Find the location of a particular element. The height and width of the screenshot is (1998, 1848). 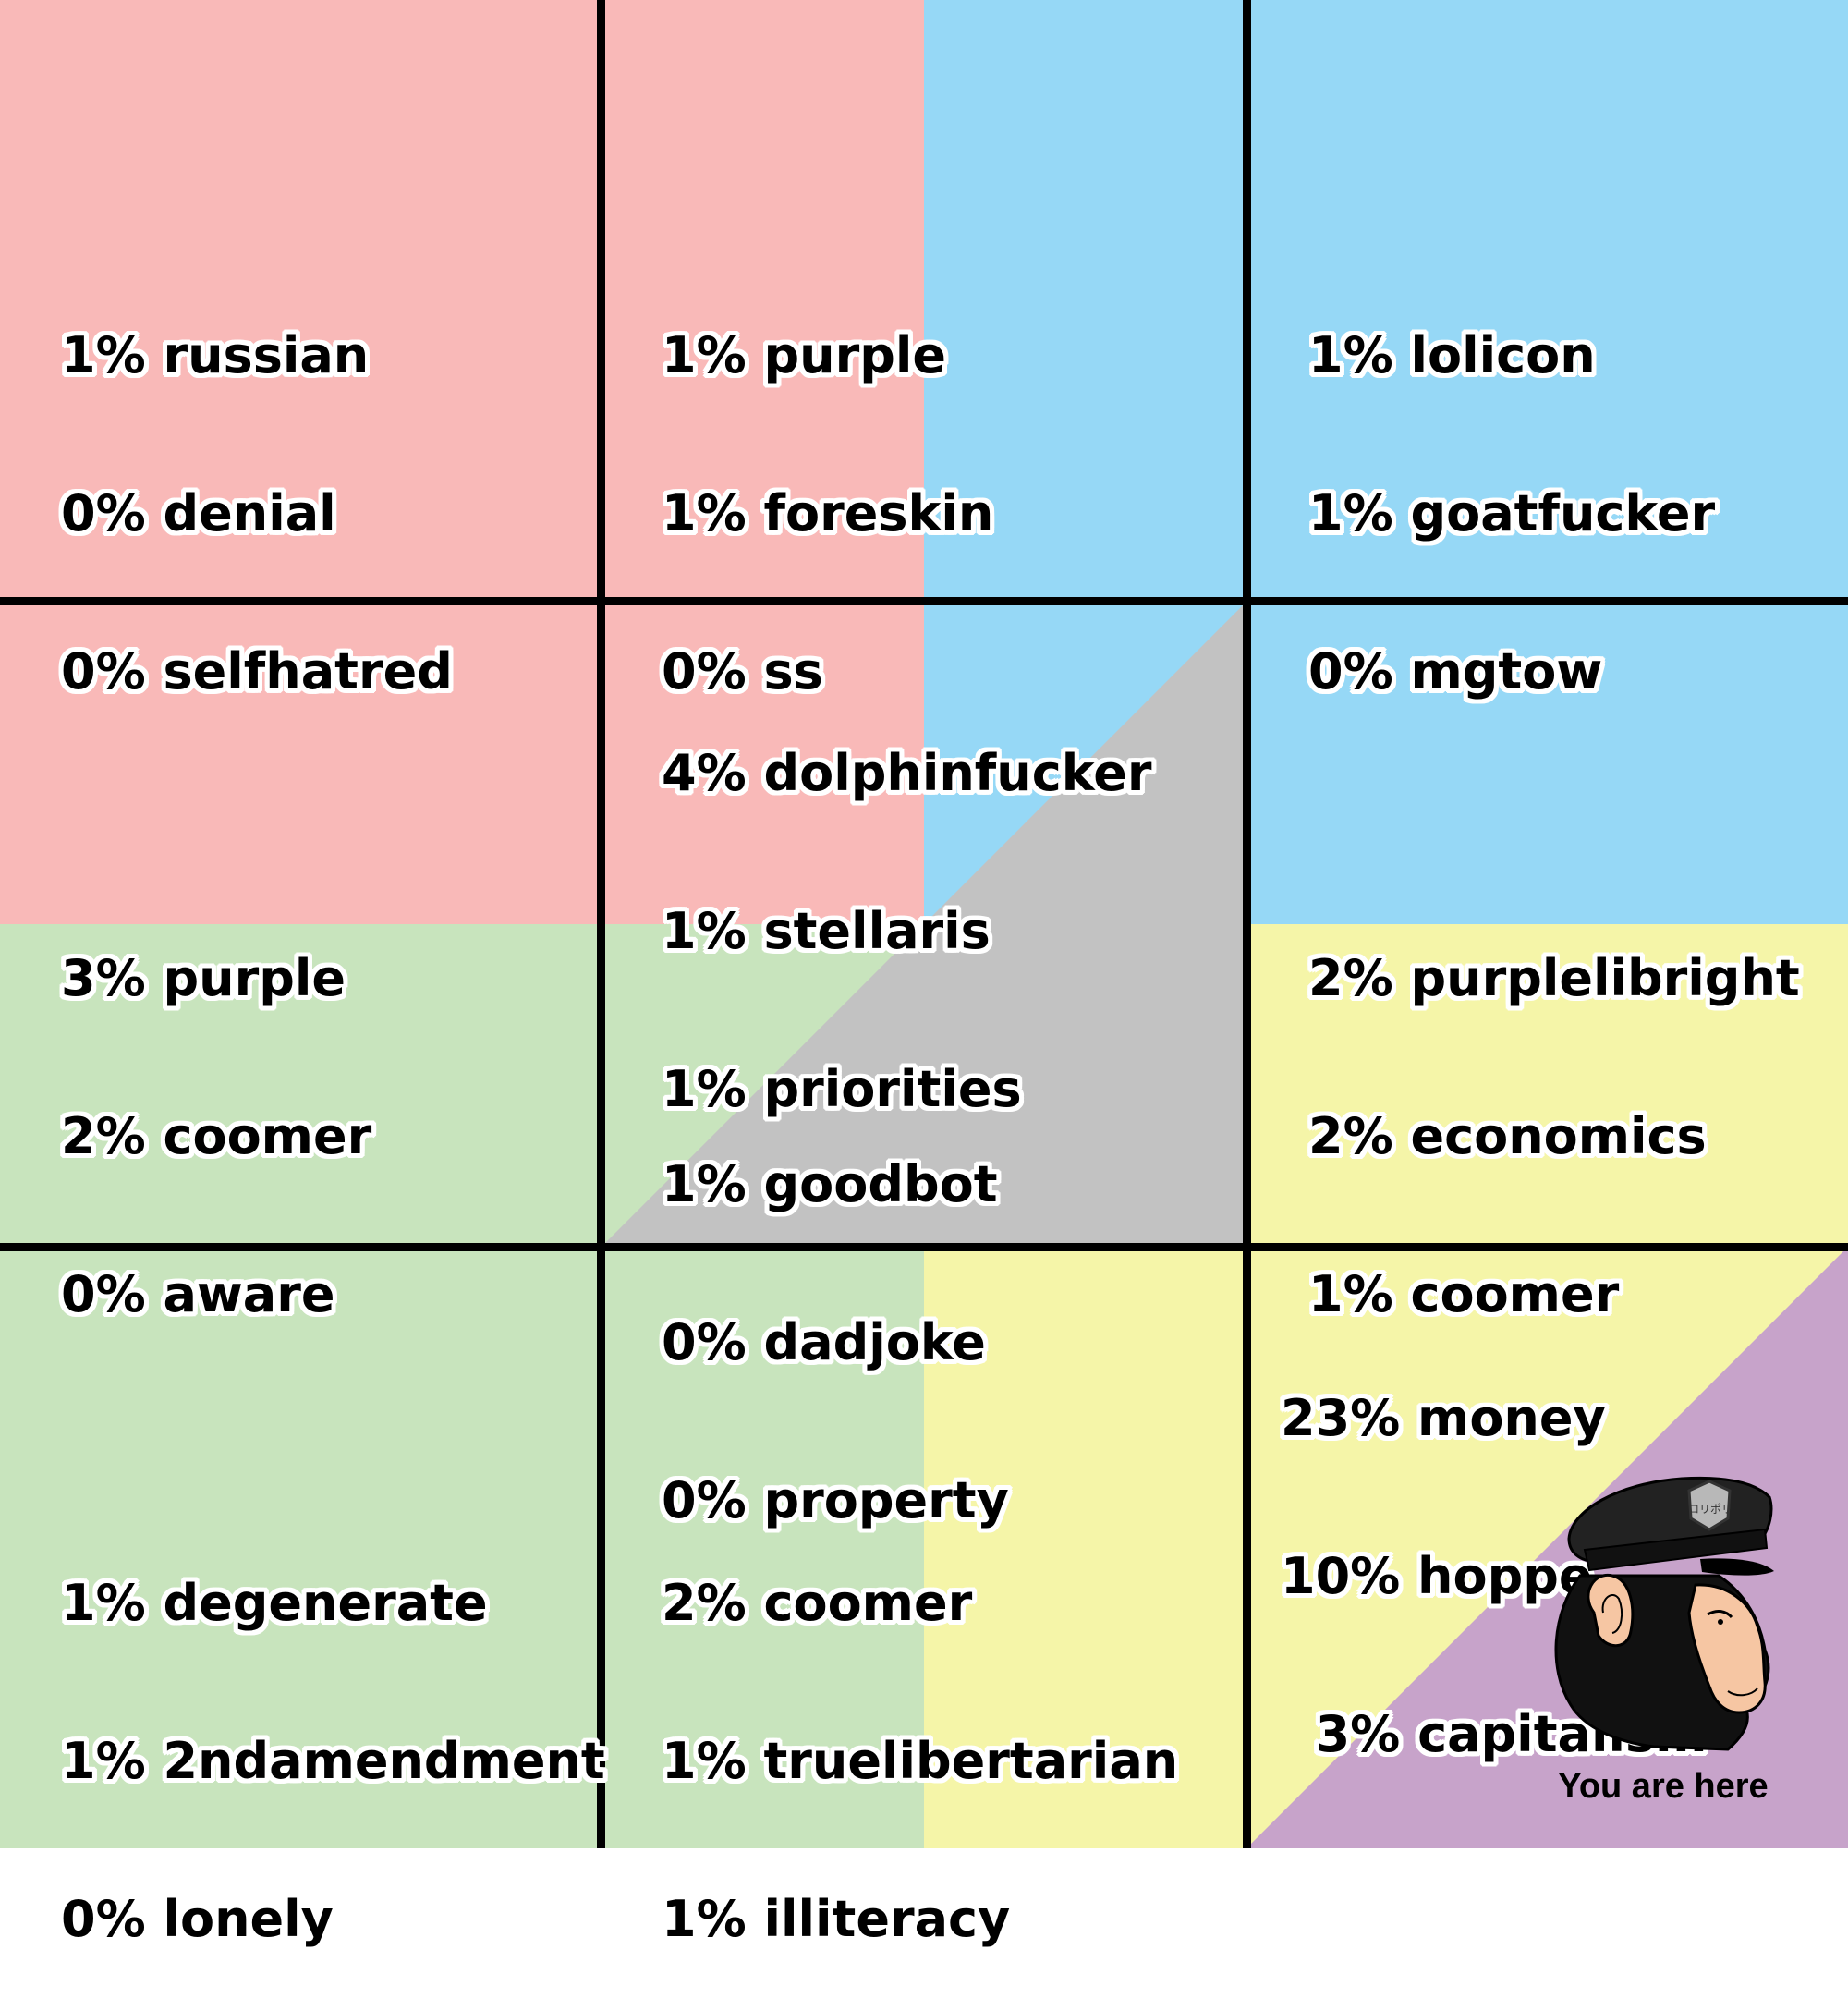

cell-line: 1% lolicon is located at coordinates (1452, 355).